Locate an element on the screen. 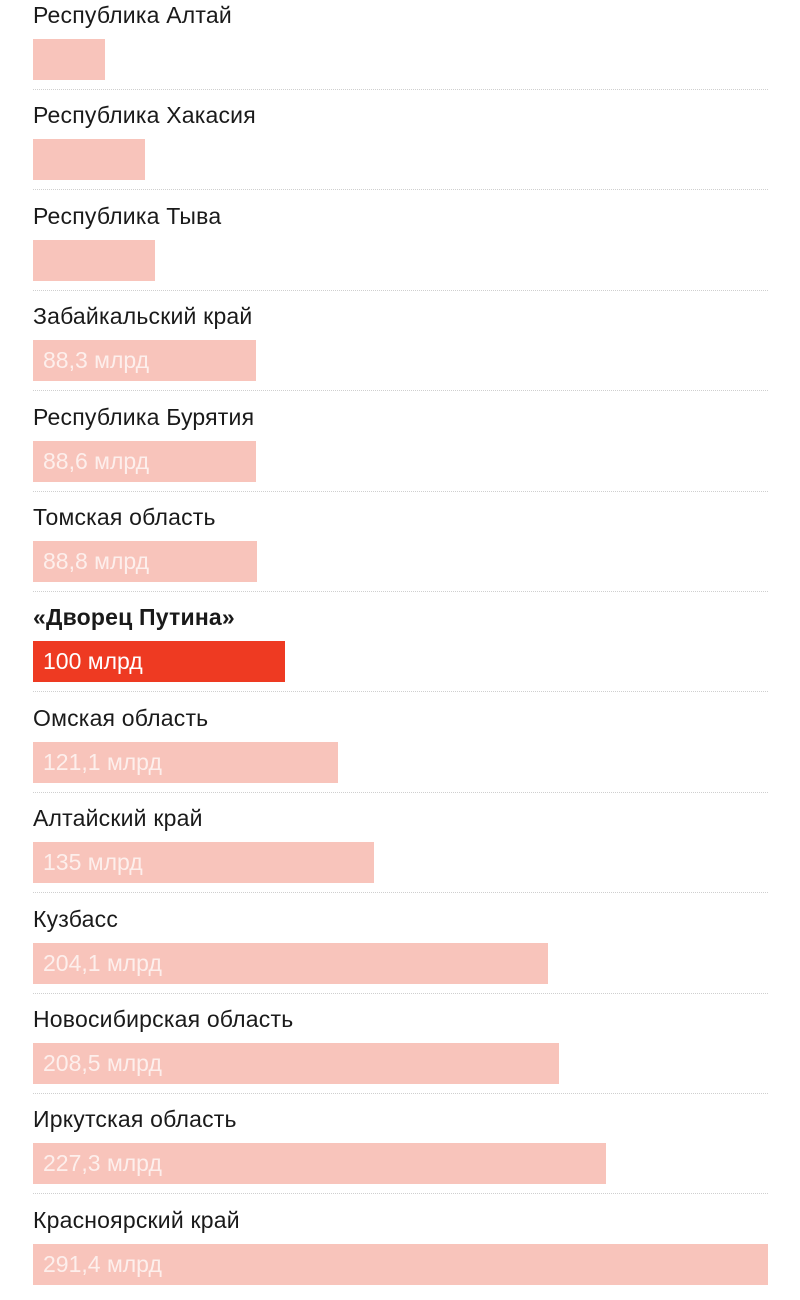 This screenshot has width=800, height=1300. chart-row: «Дворец Путина» 100 млрд is located at coordinates (400, 646).